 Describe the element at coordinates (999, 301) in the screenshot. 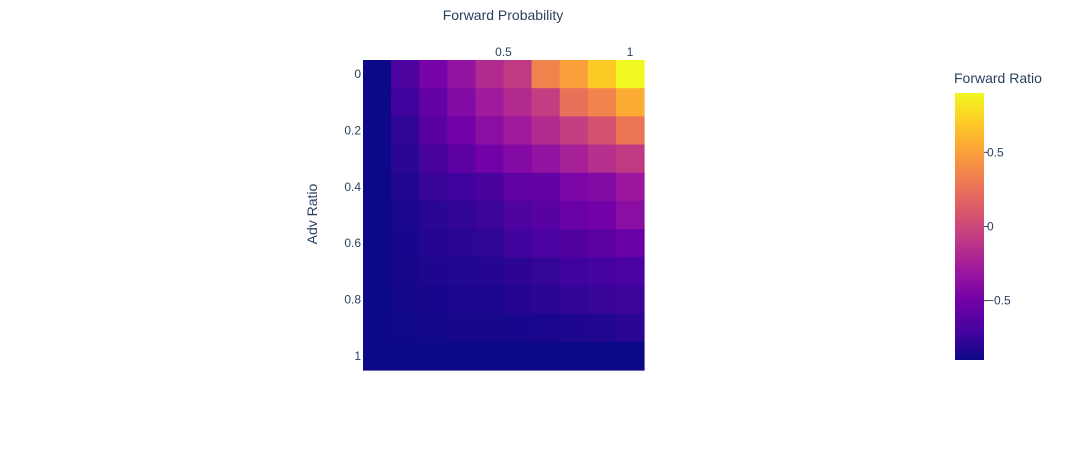

I see `colorbar-tick-label: −0.5` at that location.